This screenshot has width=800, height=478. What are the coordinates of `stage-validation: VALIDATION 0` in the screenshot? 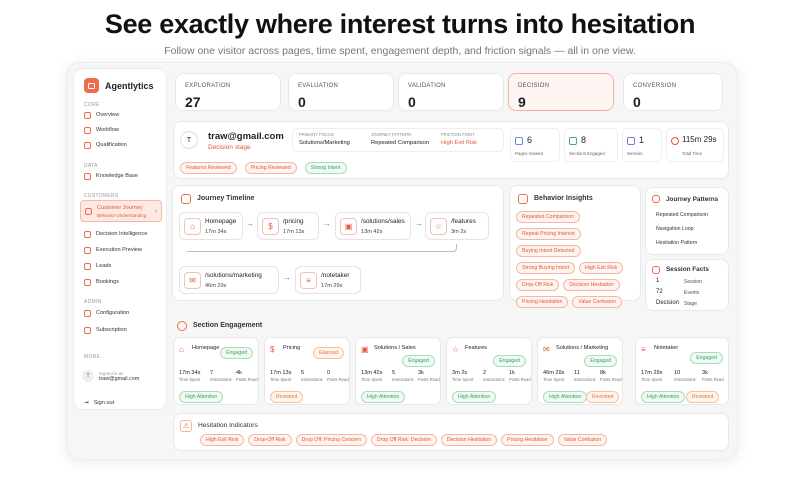 It's located at (451, 92).